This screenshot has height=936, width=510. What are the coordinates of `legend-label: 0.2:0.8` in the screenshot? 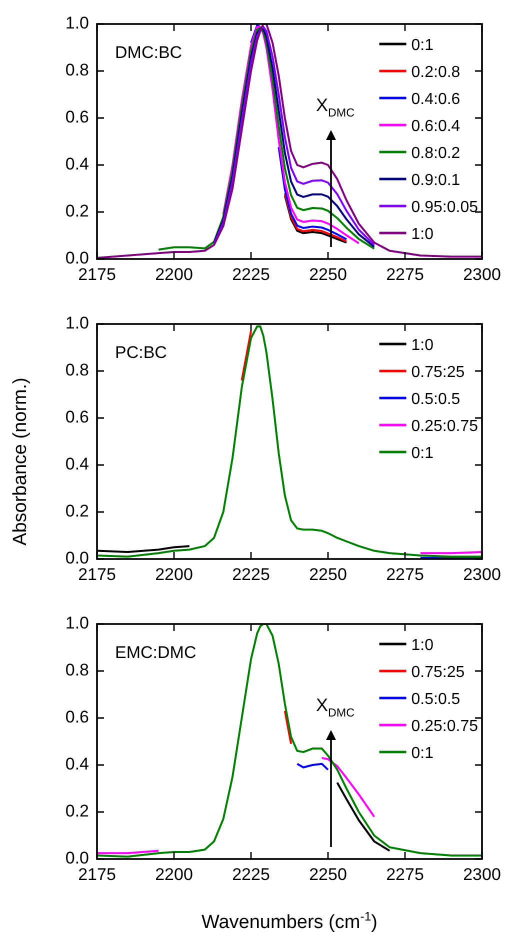 It's located at (435, 72).